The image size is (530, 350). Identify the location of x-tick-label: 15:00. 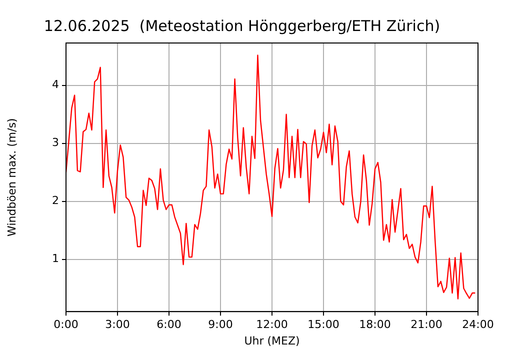
(324, 325).